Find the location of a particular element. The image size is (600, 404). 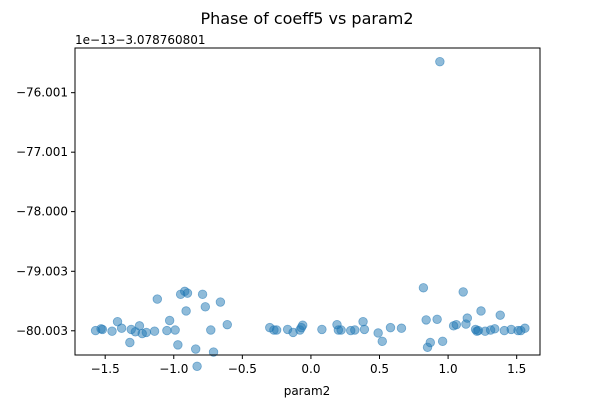

chart-title: Phase of coeff5 vs param2 is located at coordinates (306, 18).